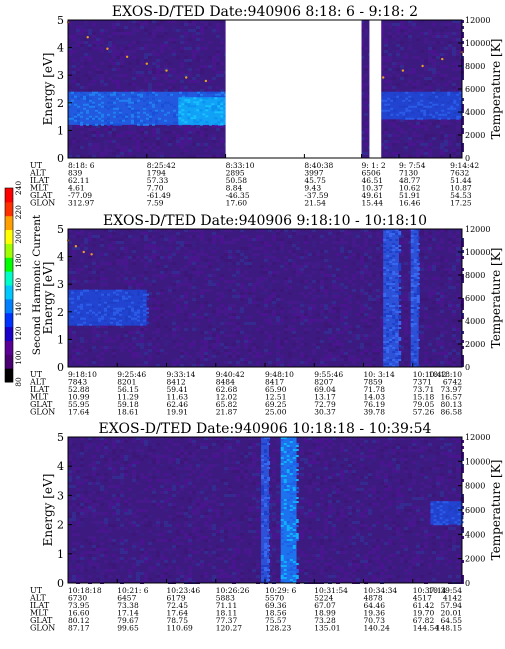 This screenshot has height=649, width=505. What do you see at coordinates (161, 165) in the screenshot?
I see `ephemeris-value: 8:25:42` at bounding box center [161, 165].